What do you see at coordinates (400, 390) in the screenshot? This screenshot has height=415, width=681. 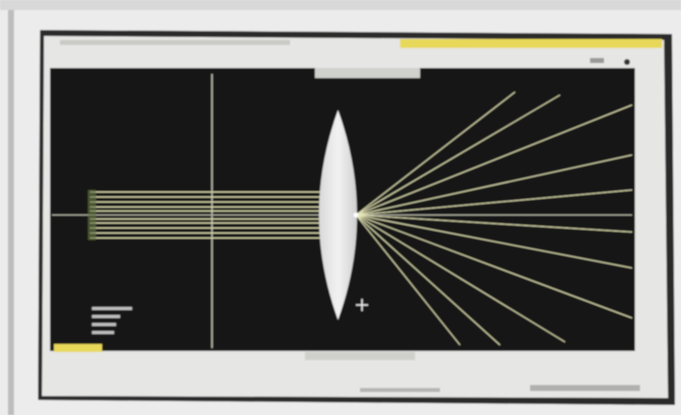 I see `taskbar-item` at bounding box center [400, 390].